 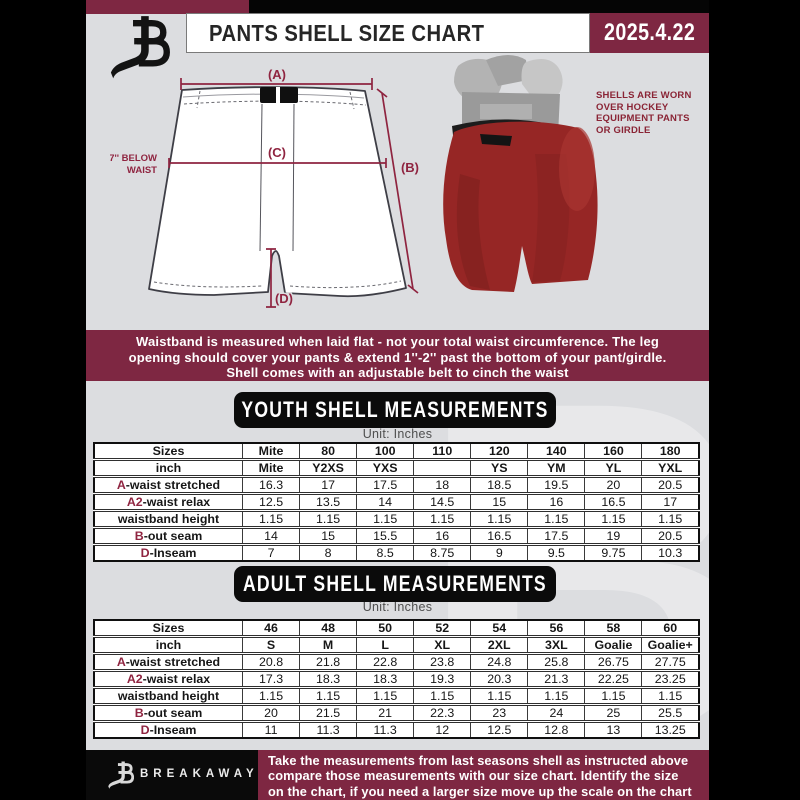 What do you see at coordinates (168, 712) in the screenshot?
I see `row-label: B-out seam` at bounding box center [168, 712].